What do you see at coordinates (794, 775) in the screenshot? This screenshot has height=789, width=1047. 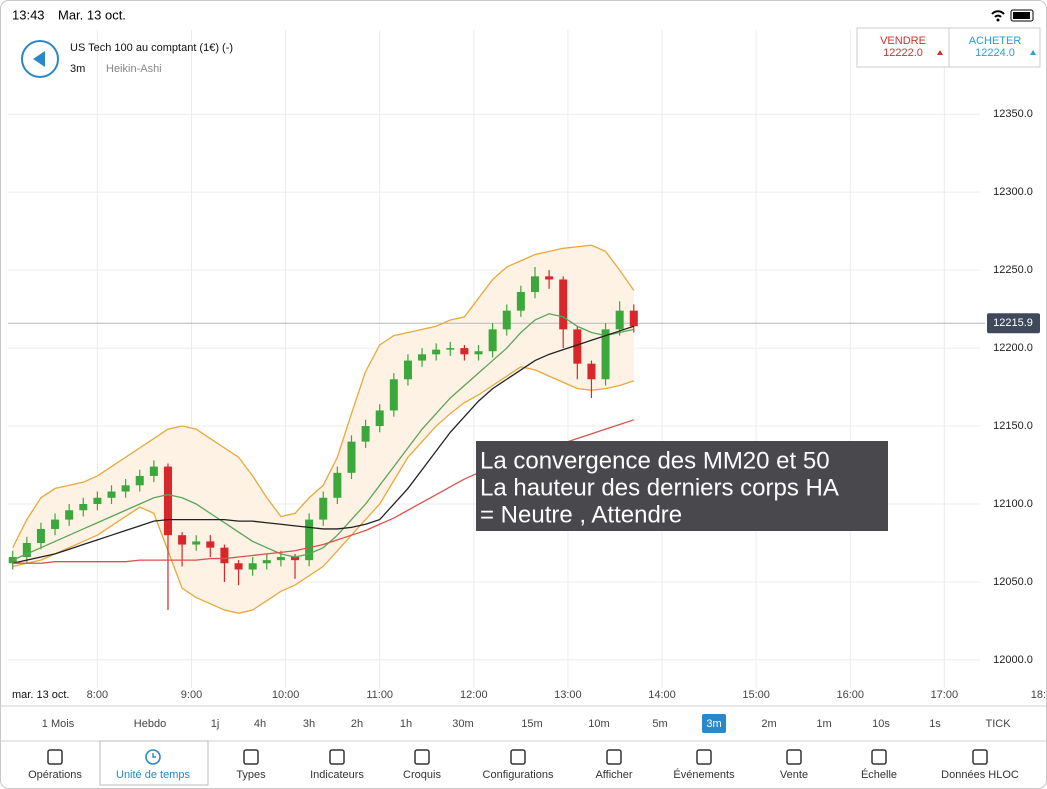 I see `toolbar-label: Vente` at bounding box center [794, 775].